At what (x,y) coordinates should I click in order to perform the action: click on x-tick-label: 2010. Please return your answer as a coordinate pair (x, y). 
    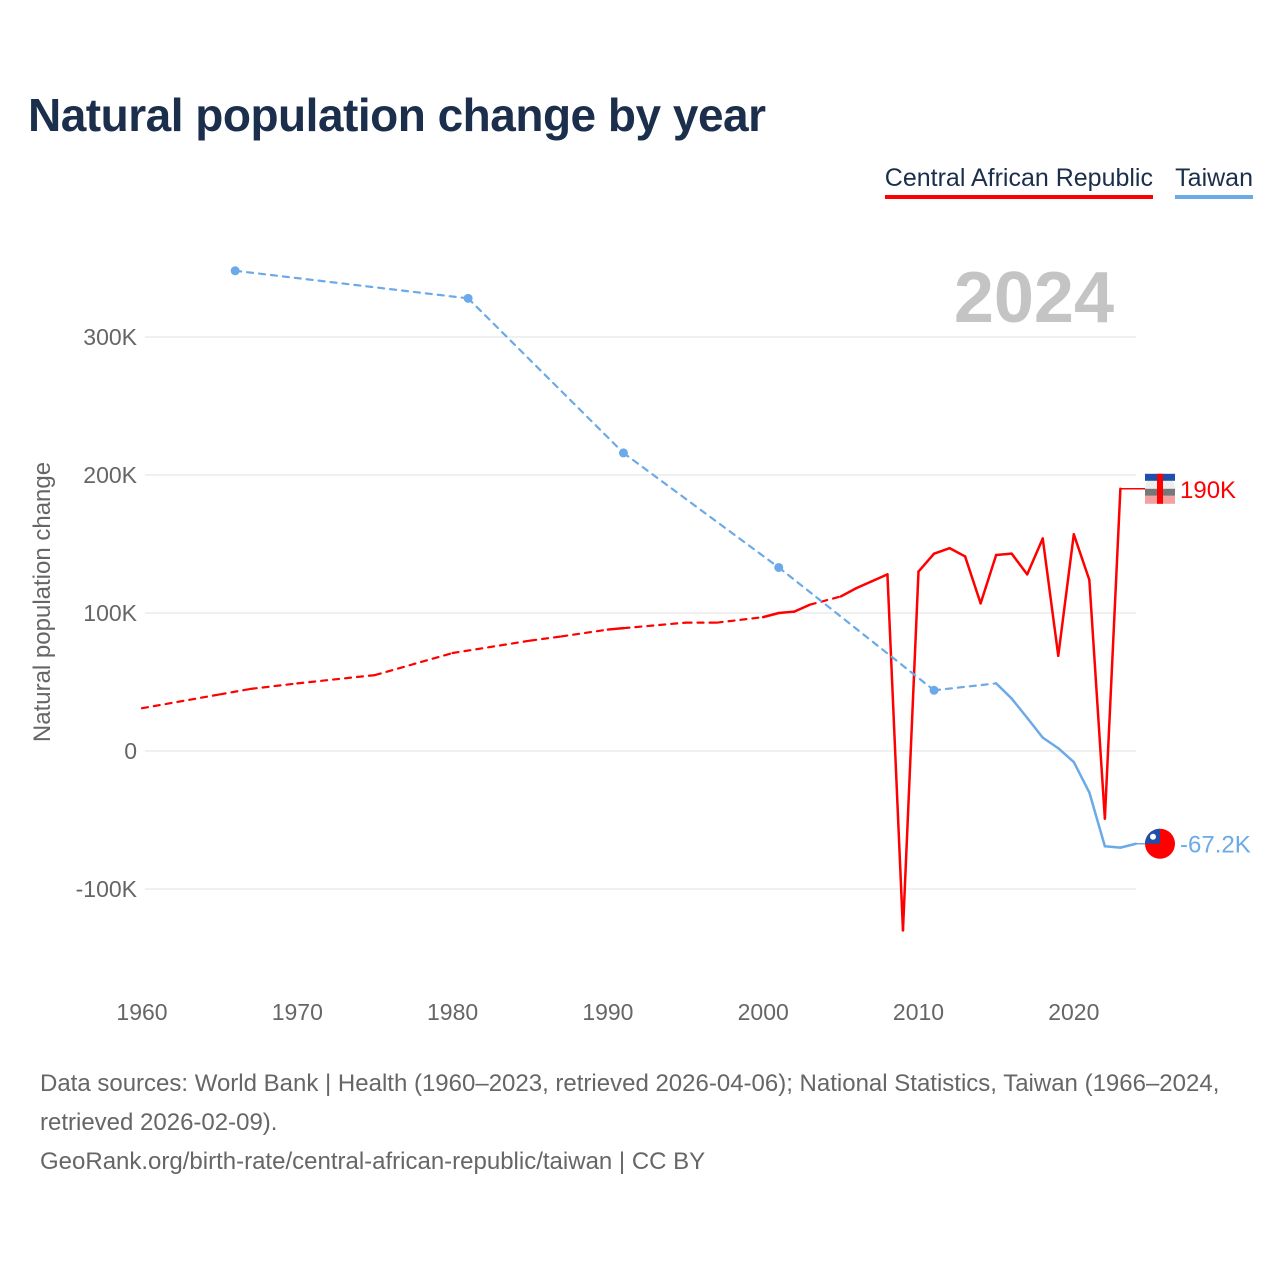
    Looking at the image, I should click on (918, 1012).